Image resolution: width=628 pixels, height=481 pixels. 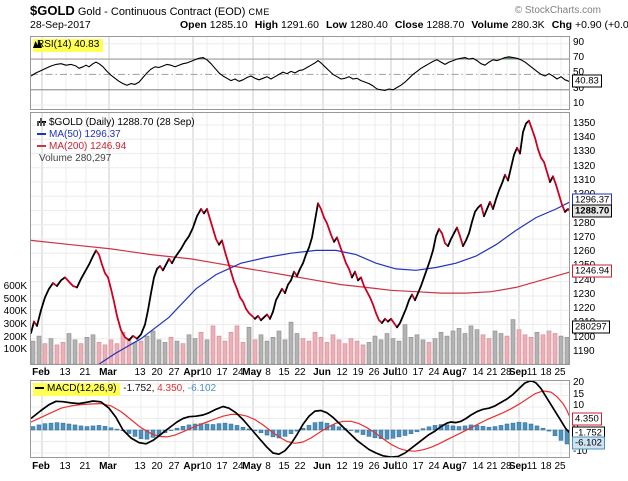 What do you see at coordinates (15, 299) in the screenshot?
I see `volume-axis-label: 500K` at bounding box center [15, 299].